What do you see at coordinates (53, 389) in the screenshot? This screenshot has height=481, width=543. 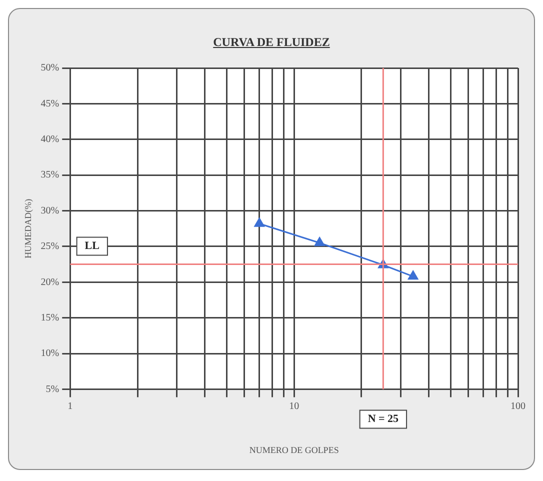 I see `y-tick-label: 5%` at bounding box center [53, 389].